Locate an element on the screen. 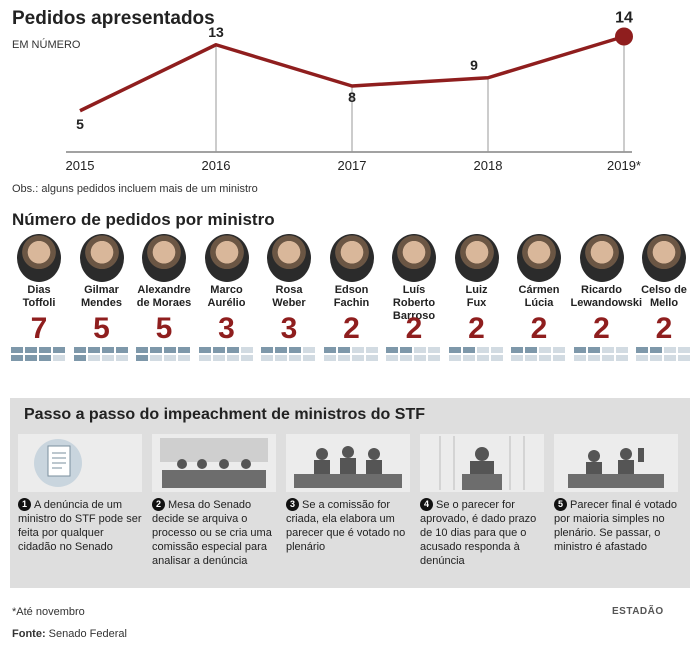 The image size is (700, 647). minister-card: Gilmar Mendes 5 is located at coordinates (102, 297).